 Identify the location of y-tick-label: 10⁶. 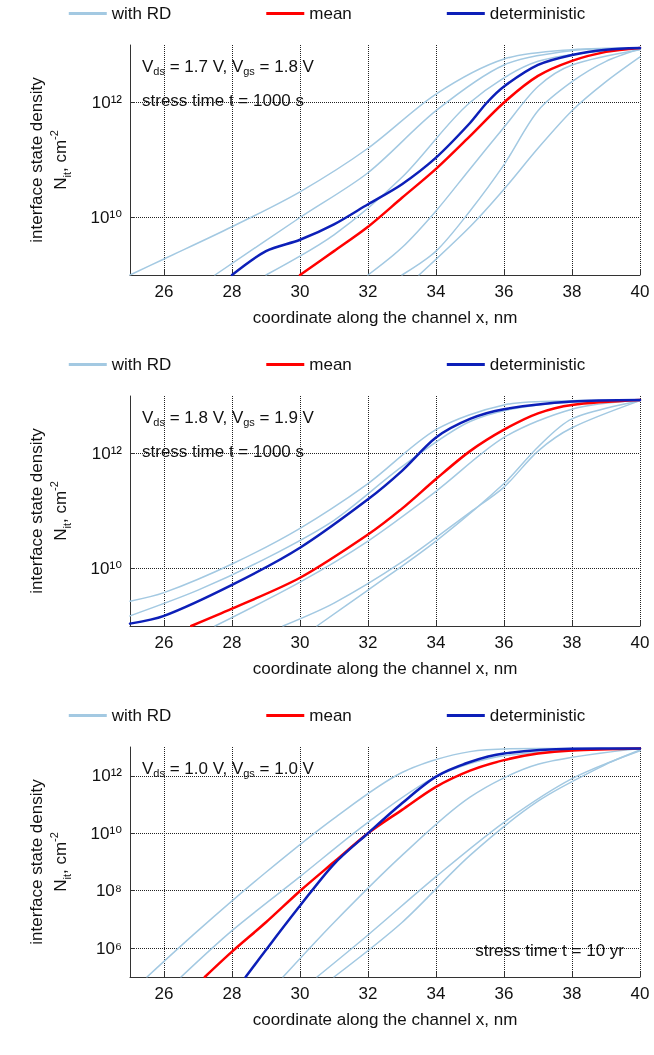
(109, 948).